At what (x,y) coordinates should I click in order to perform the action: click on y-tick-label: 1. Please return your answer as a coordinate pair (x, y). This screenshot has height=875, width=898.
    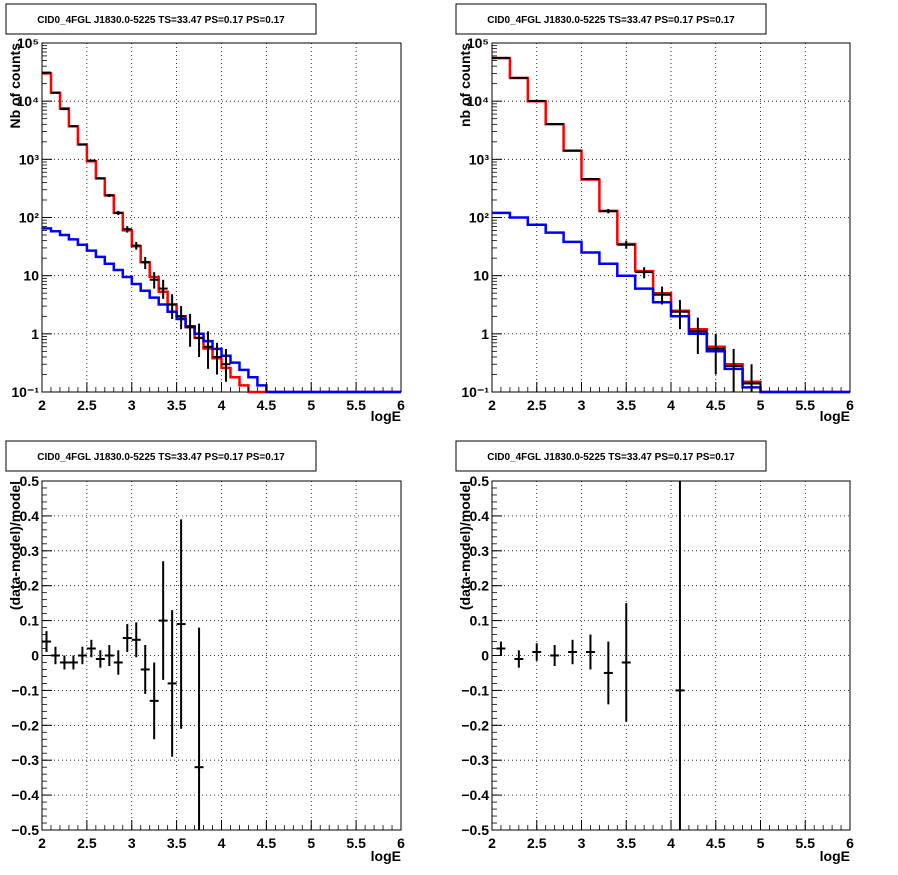
    Looking at the image, I should click on (35, 334).